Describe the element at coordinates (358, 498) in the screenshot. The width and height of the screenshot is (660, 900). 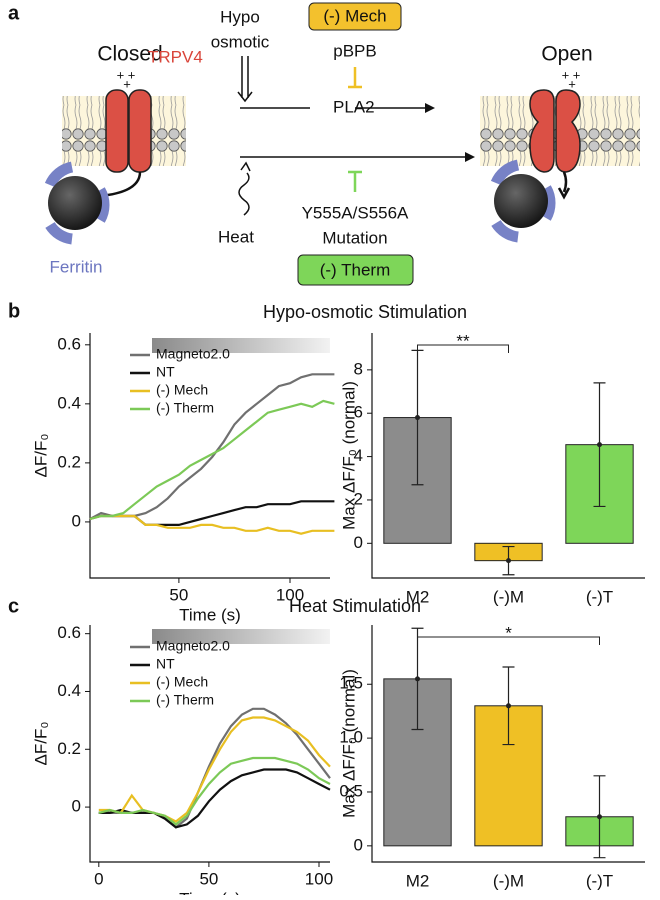
I see `y-tick-label: 2` at that location.